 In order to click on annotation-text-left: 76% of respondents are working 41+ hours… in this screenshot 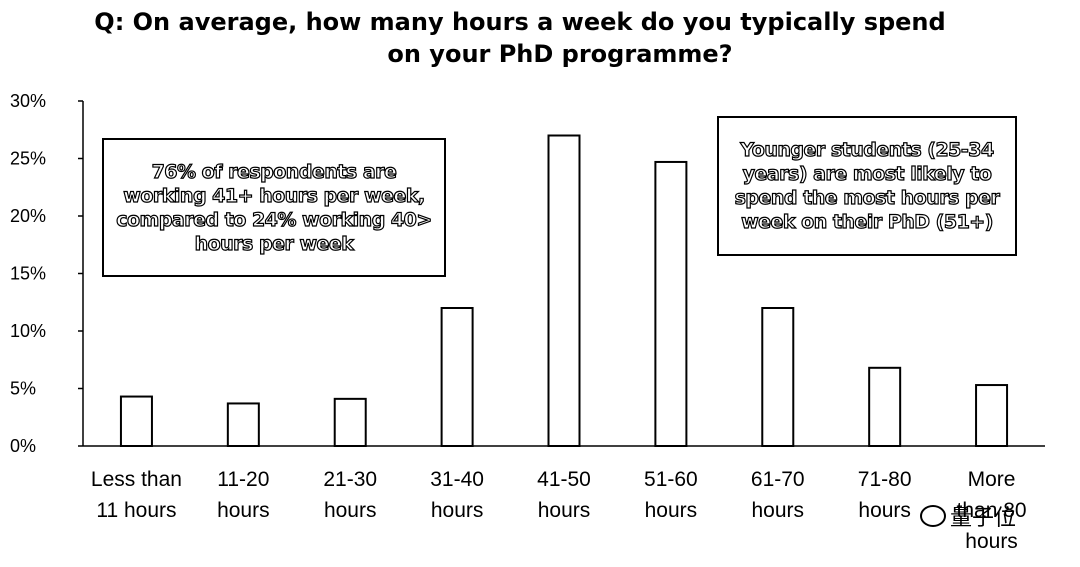, I will do `click(274, 207)`.